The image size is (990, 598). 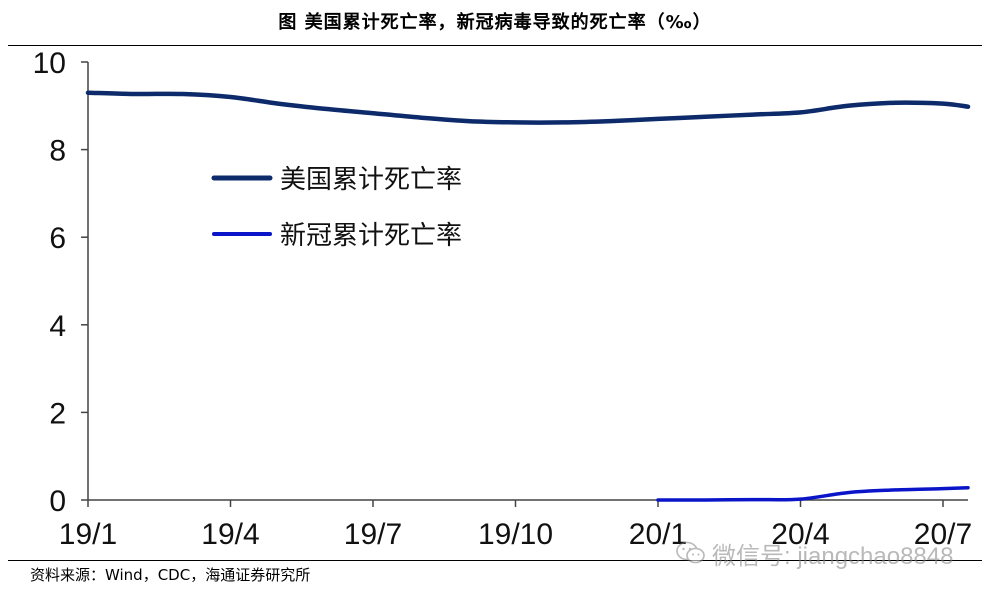 What do you see at coordinates (57, 238) in the screenshot?
I see `y-tick-label: 6` at bounding box center [57, 238].